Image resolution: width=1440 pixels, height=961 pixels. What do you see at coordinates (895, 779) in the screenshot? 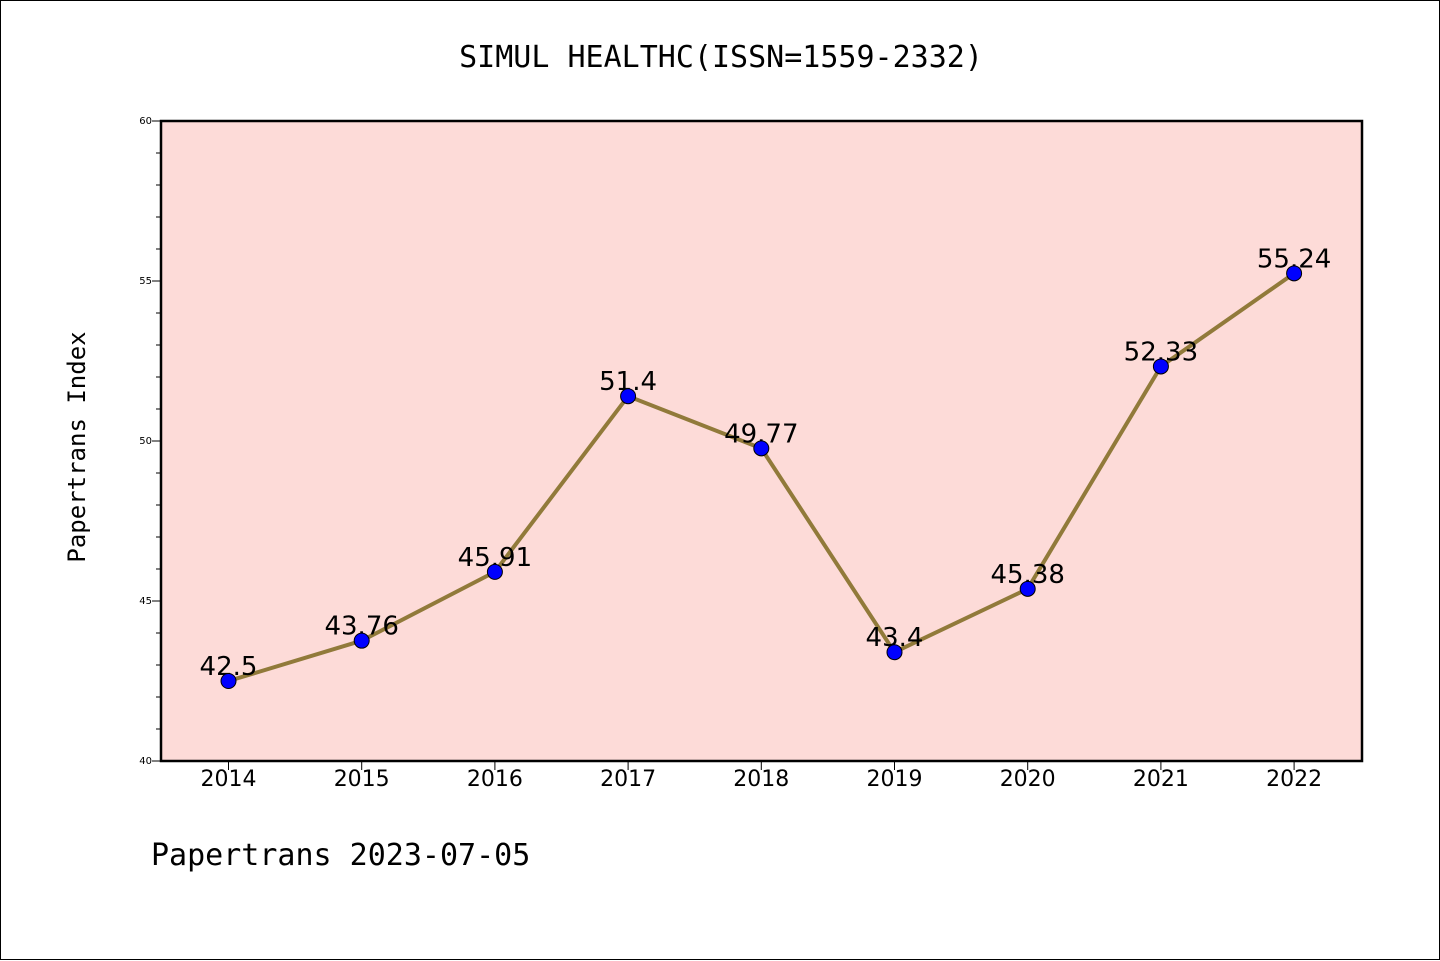
I see `x-tick-label: 2019` at bounding box center [895, 779].